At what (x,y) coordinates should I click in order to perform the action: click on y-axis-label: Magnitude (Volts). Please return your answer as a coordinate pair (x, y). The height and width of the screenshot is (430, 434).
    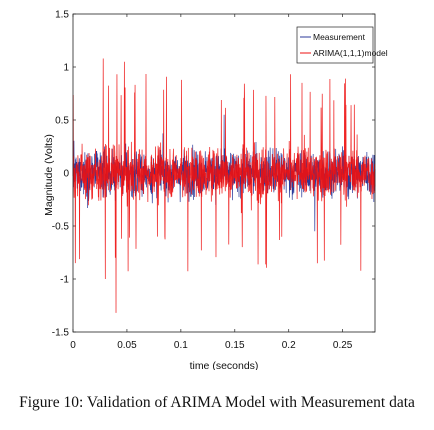
    Looking at the image, I should click on (49, 175).